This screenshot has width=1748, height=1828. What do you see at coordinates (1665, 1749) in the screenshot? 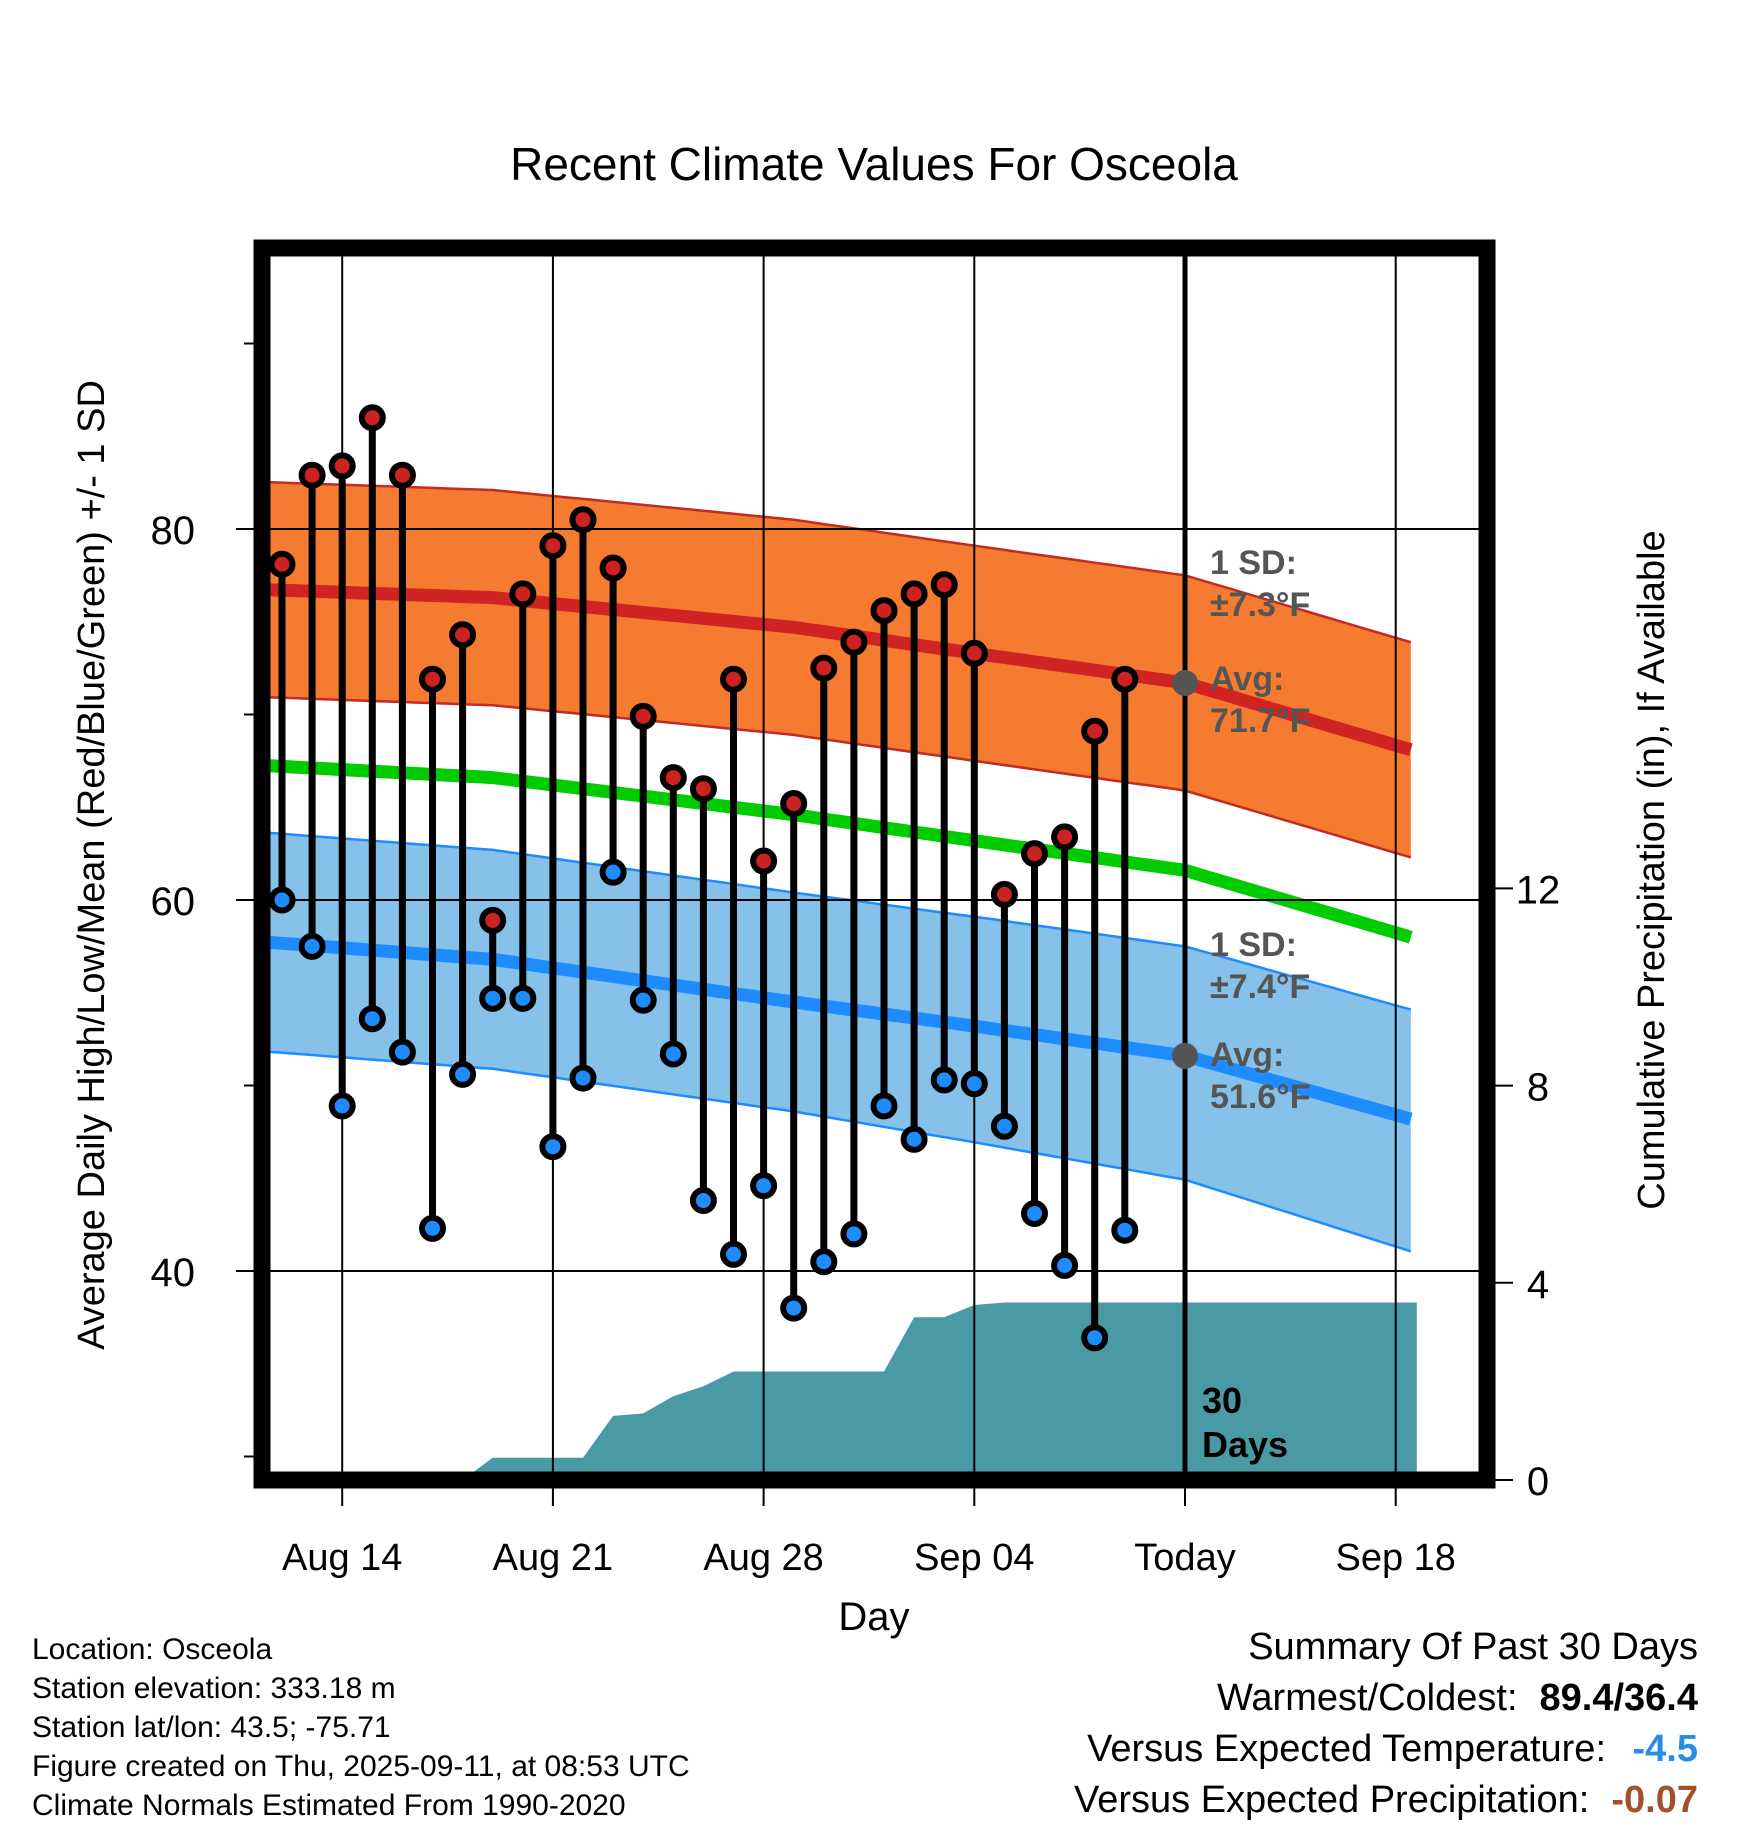
I see `temp-anomaly-value: -4.5` at bounding box center [1665, 1749].